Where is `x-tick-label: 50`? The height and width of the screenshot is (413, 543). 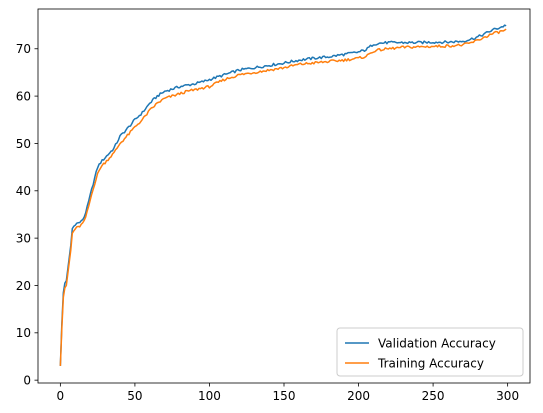 x-tick-label: 50 is located at coordinates (134, 396).